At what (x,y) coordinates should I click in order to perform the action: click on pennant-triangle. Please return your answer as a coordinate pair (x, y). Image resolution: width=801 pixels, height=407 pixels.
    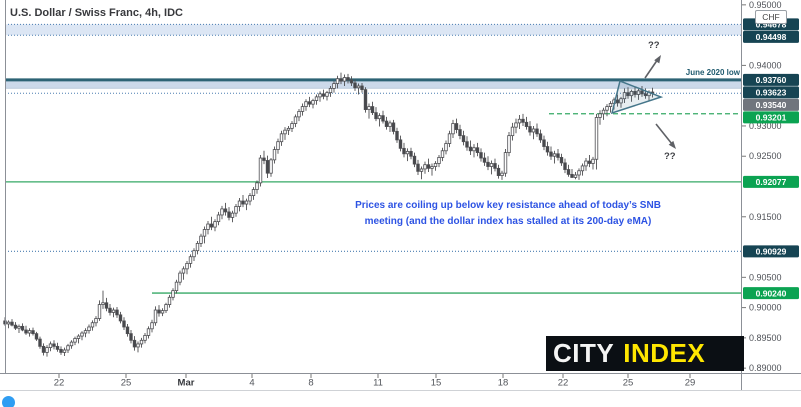
    Looking at the image, I should click on (637, 97).